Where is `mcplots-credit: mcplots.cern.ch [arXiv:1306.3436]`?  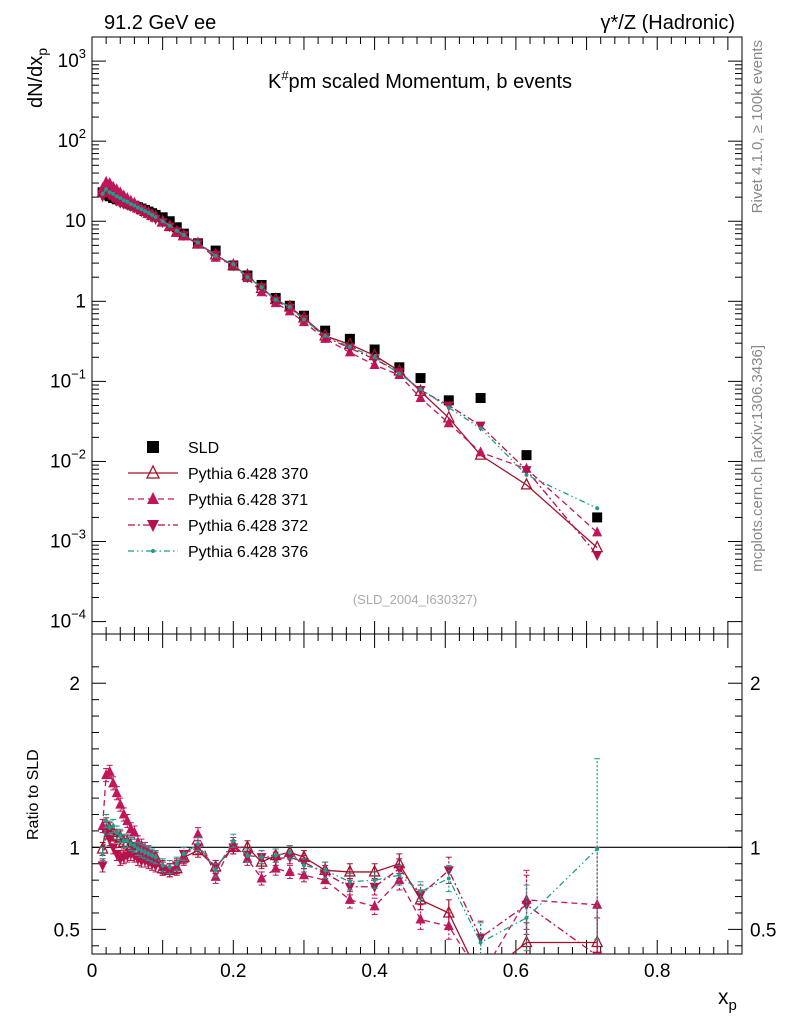
mcplots-credit: mcplots.cern.ch [arXiv:1306.3436] is located at coordinates (757, 458).